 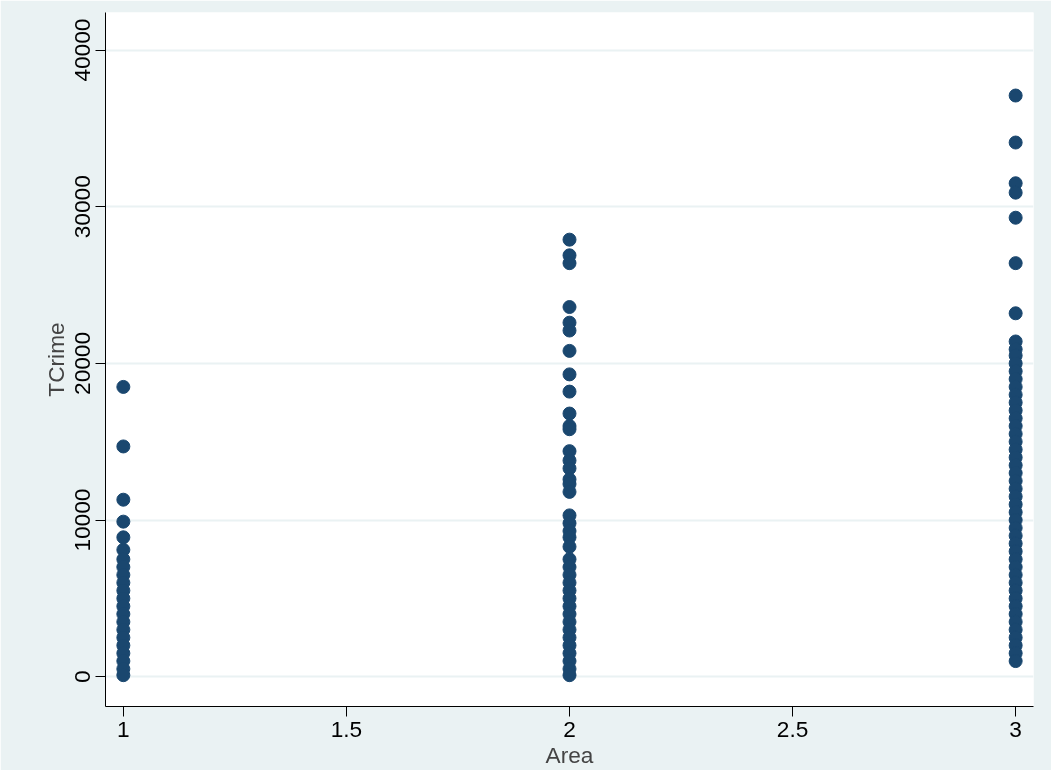 What do you see at coordinates (569, 728) in the screenshot?
I see `x-tick-label: 2` at bounding box center [569, 728].